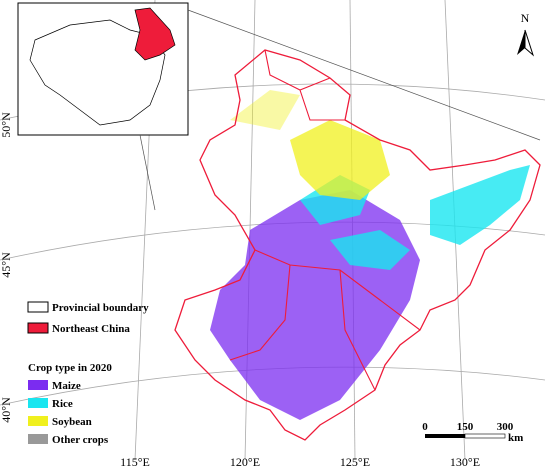 The height and width of the screenshot is (473, 550). What do you see at coordinates (515, 438) in the screenshot?
I see `scale-unit: km` at bounding box center [515, 438].